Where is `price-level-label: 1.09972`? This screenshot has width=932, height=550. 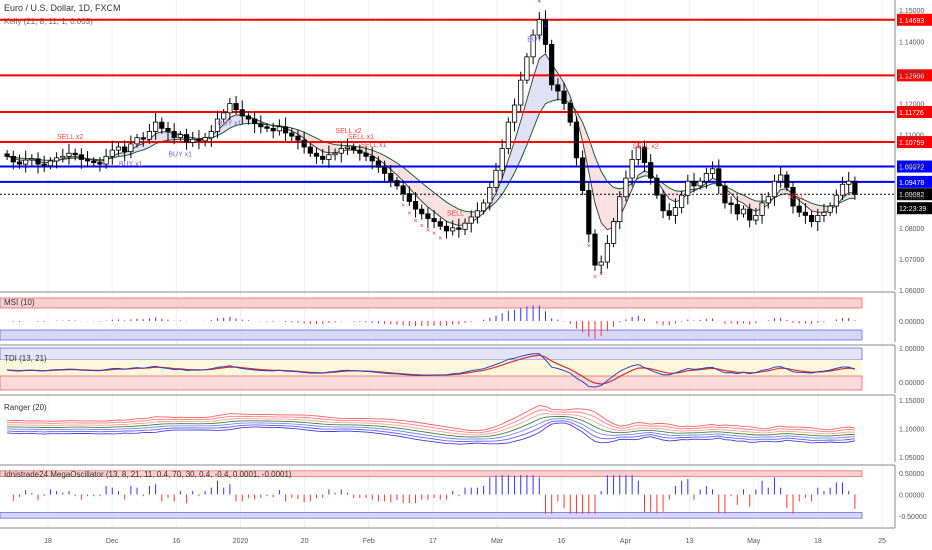
price-level-label: 1.09972 is located at coordinates (911, 168).